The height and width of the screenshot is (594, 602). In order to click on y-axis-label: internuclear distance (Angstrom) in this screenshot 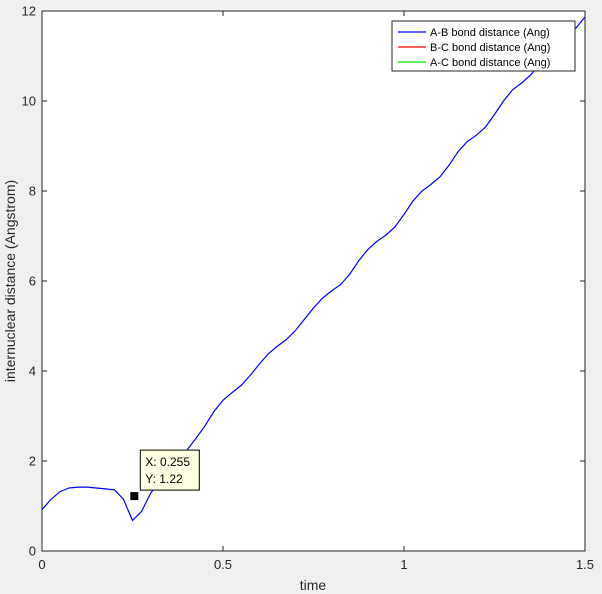, I will do `click(10, 281)`.